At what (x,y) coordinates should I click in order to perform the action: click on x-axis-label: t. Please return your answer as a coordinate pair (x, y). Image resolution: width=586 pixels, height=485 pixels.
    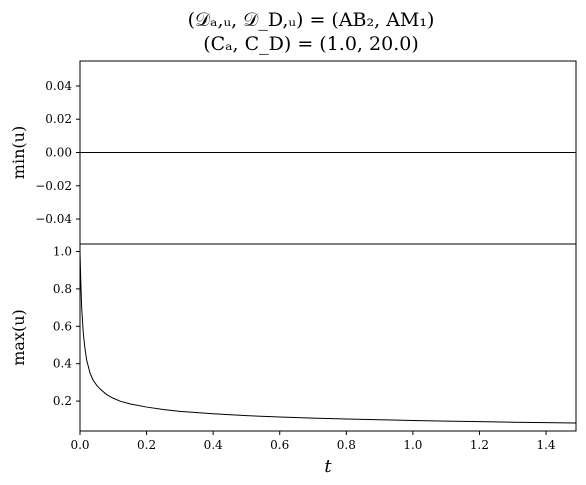
    Looking at the image, I should click on (328, 466).